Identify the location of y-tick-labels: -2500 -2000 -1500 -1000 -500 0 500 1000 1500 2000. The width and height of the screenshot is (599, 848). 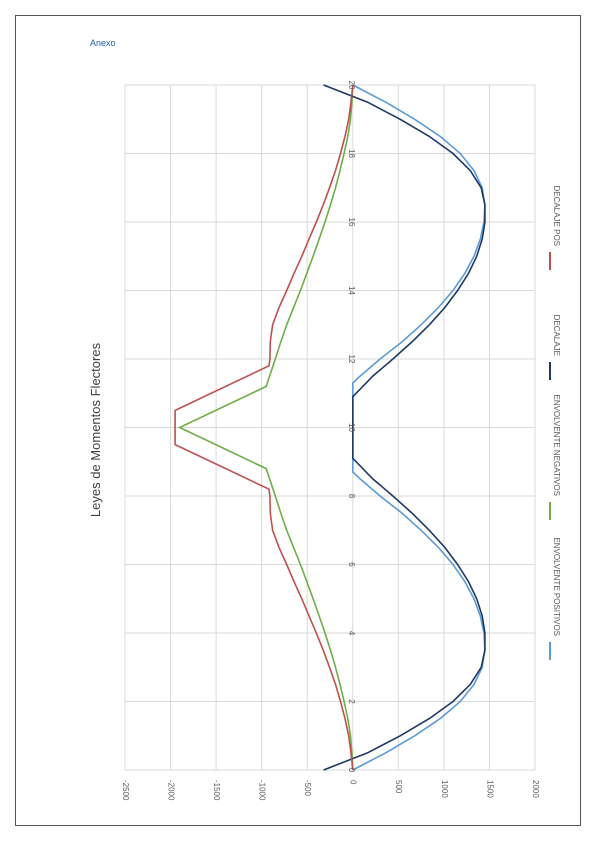
(330, 790).